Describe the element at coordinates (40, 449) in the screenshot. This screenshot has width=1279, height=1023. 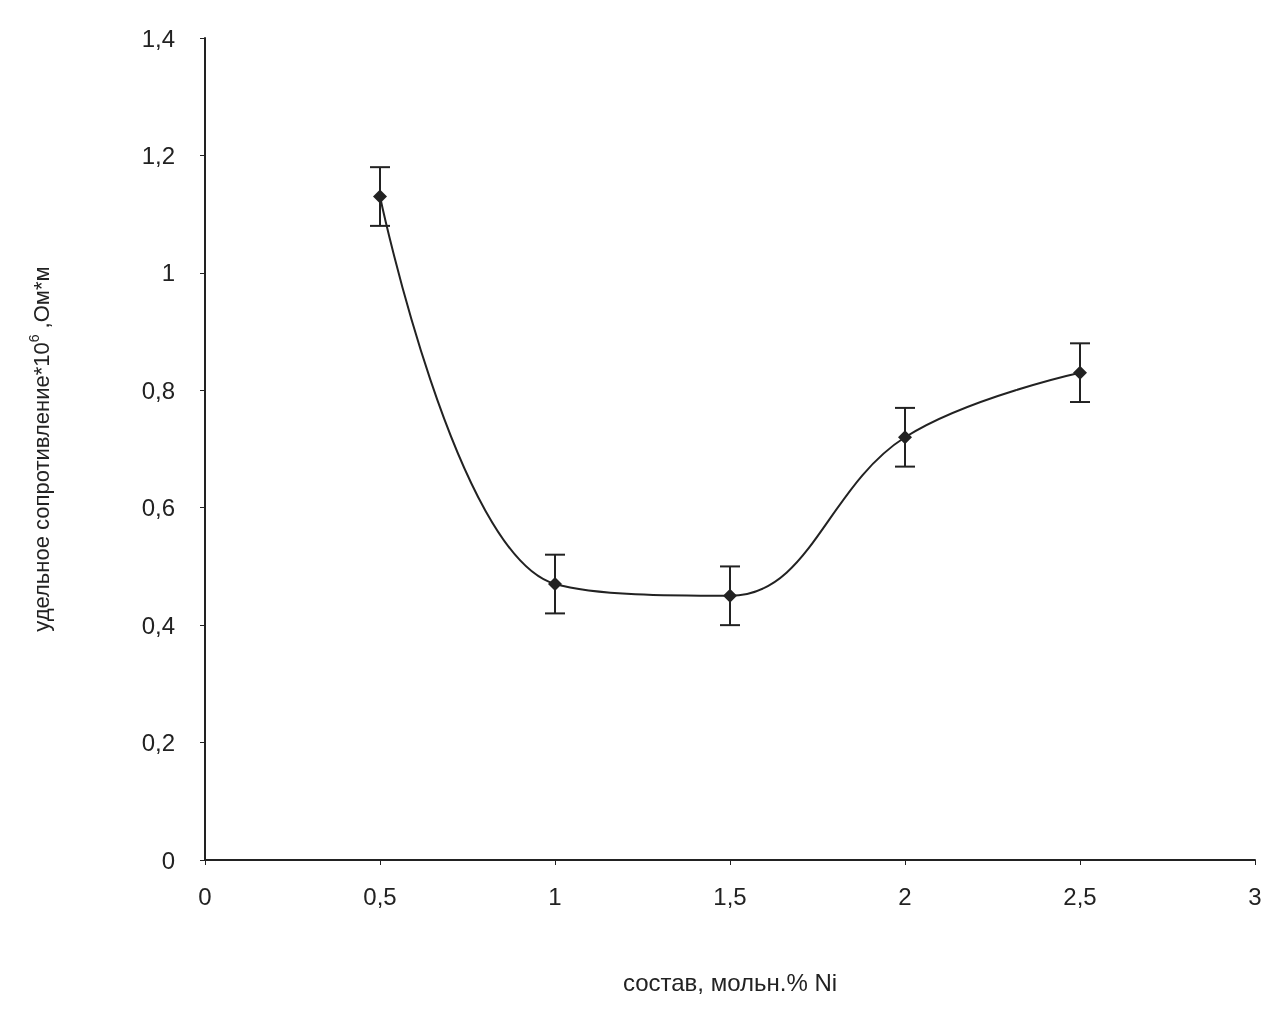
I see `y-axis-title: удельное сопротивление*106 ,Ом*м` at that location.